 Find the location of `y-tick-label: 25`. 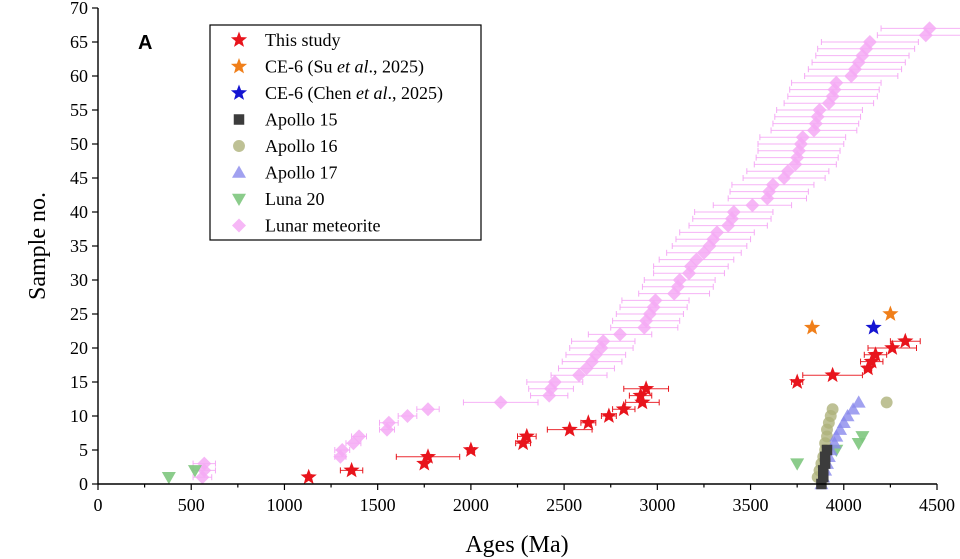

y-tick-label: 25 is located at coordinates (79, 314).